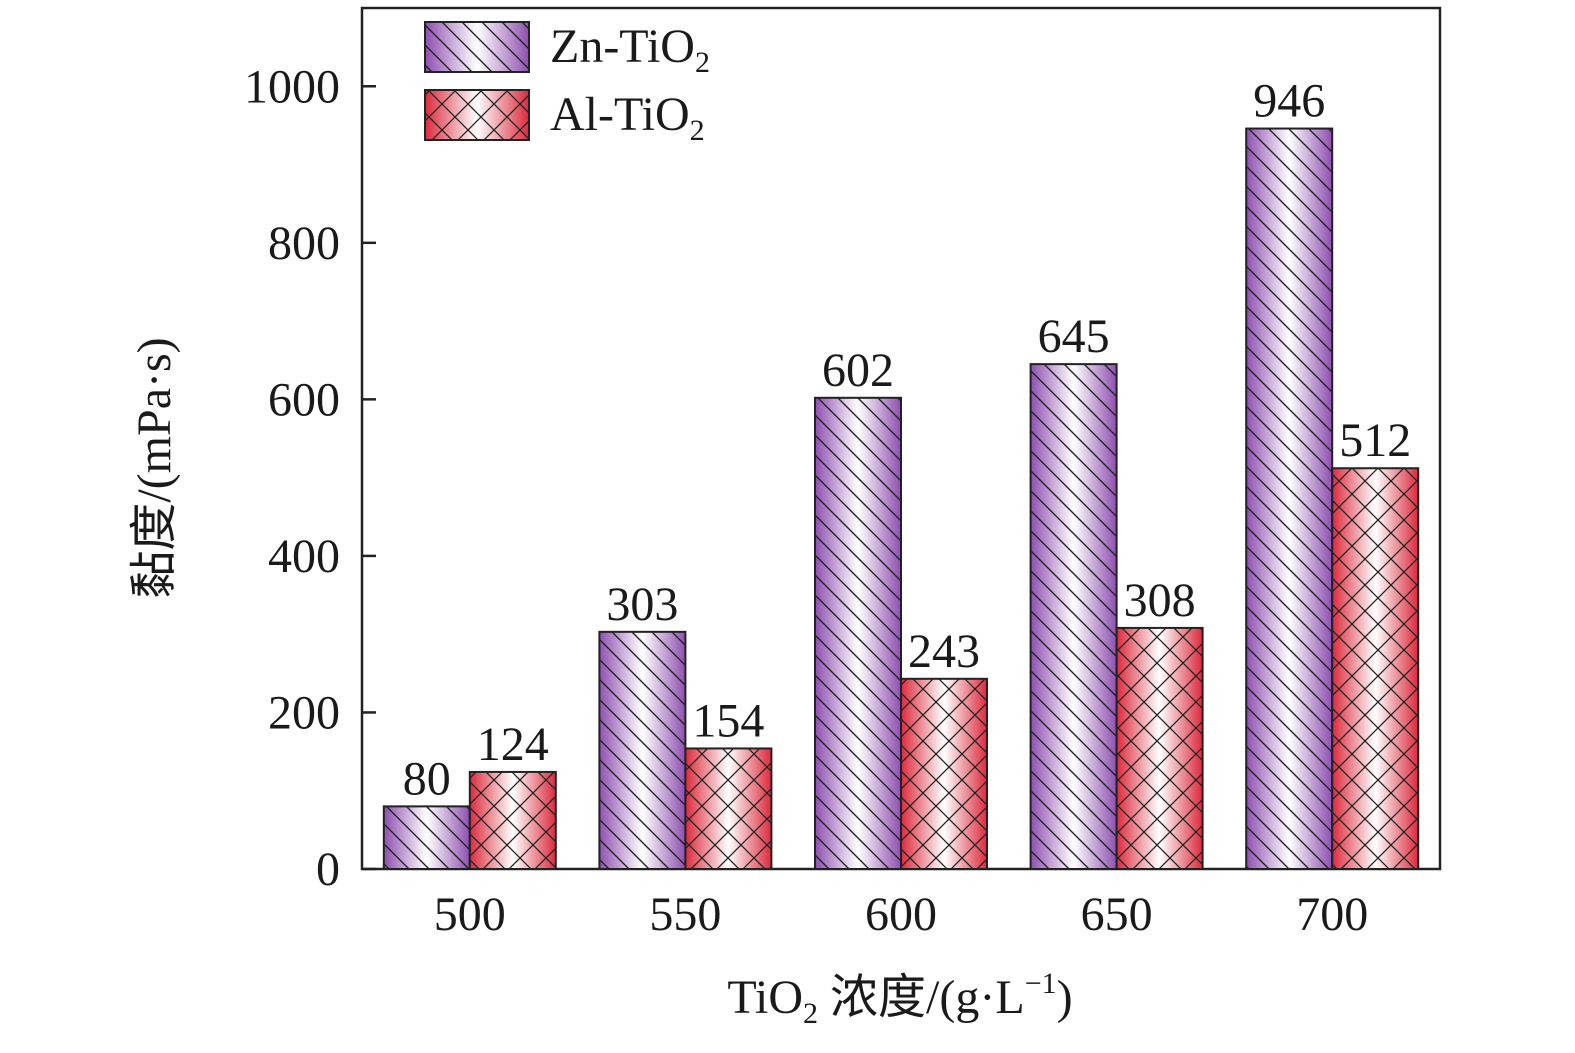 Image resolution: width=1575 pixels, height=1053 pixels. I want to click on data-label: 602, so click(858, 370).